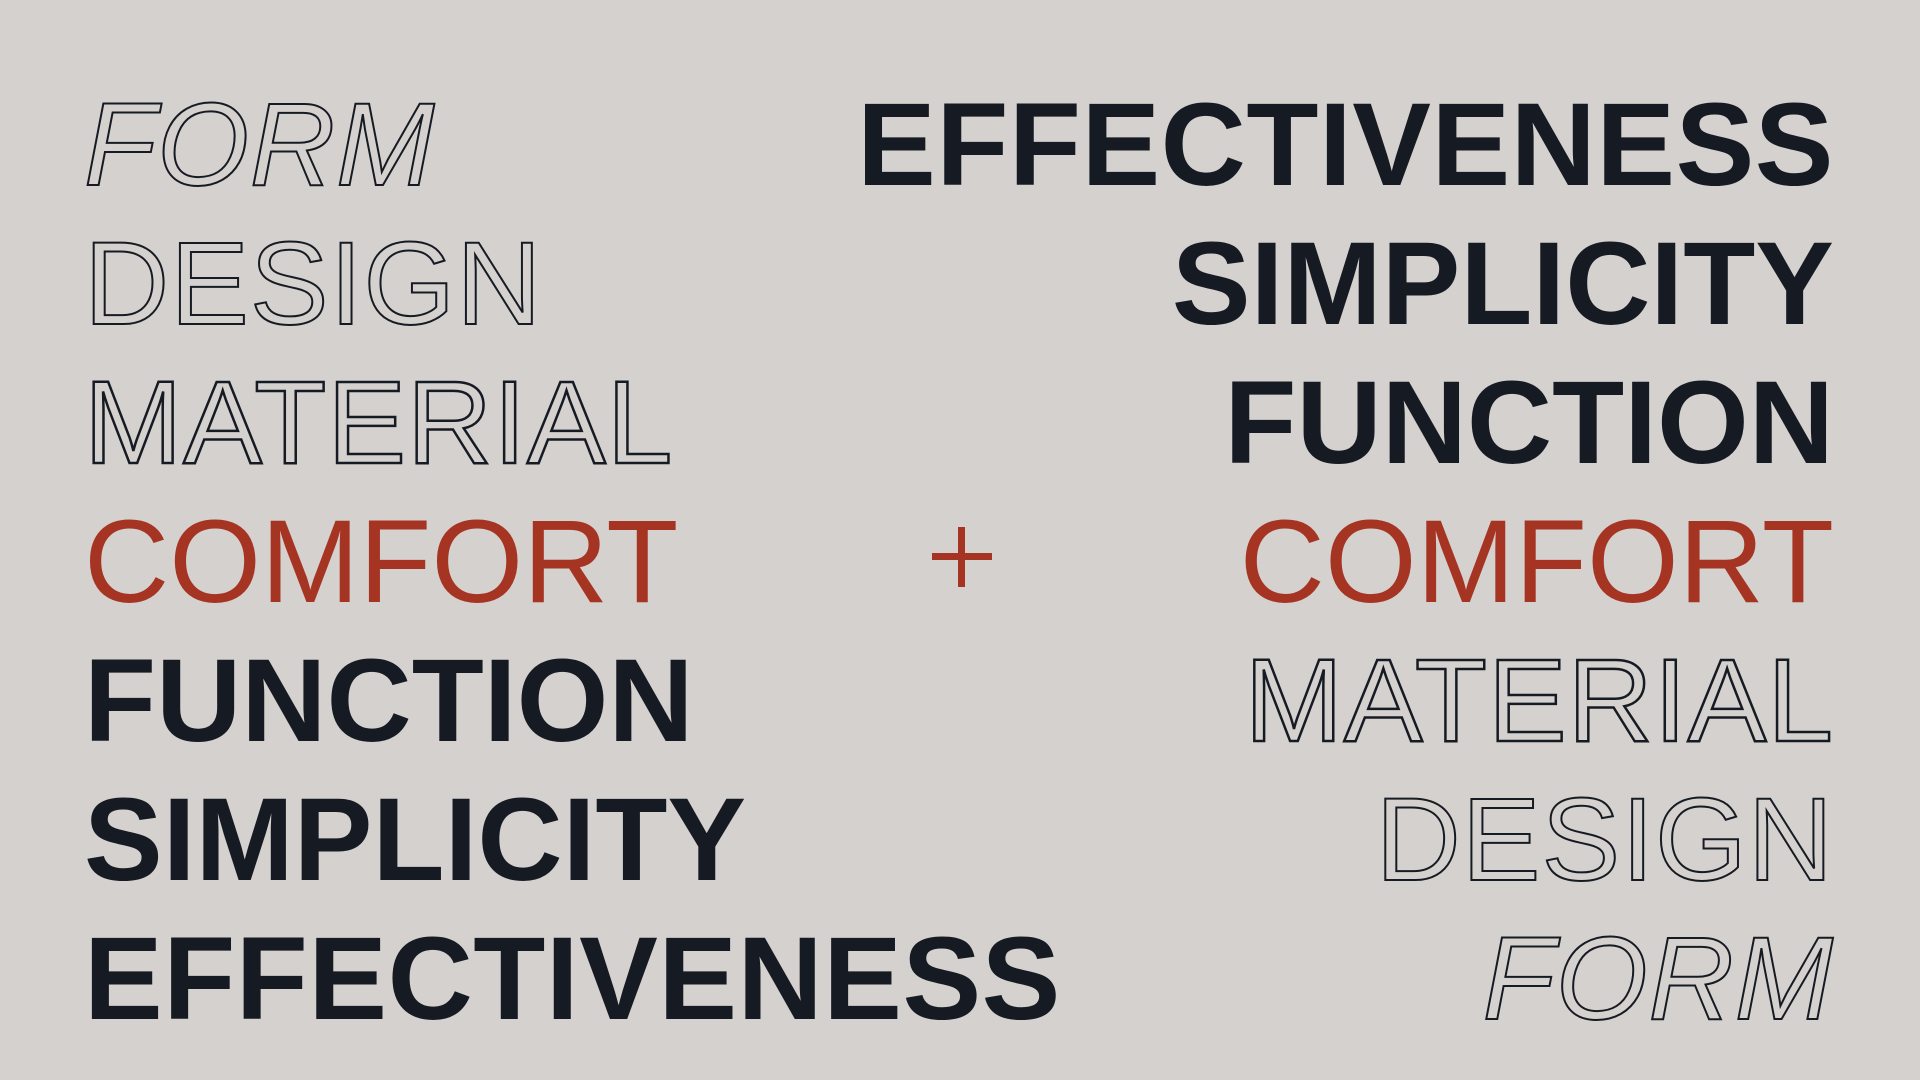 This screenshot has width=1920, height=1080. What do you see at coordinates (1536, 562) in the screenshot?
I see `right-word-comfort: COMFORT` at bounding box center [1536, 562].